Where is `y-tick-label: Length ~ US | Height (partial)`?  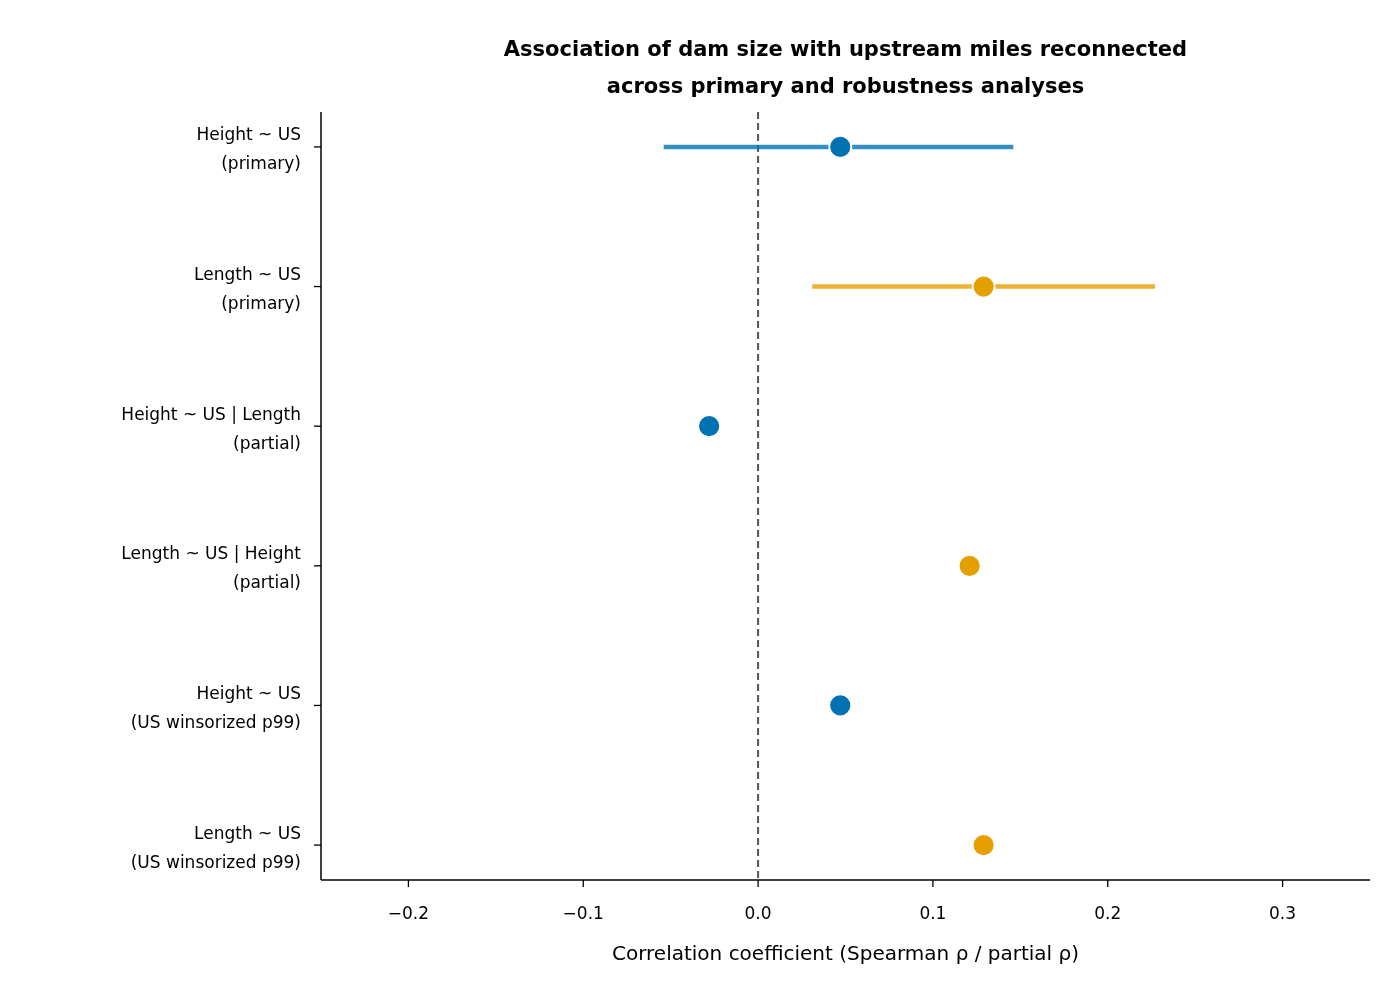
y-tick-label: Length ~ US | Height (partial) is located at coordinates (211, 568).